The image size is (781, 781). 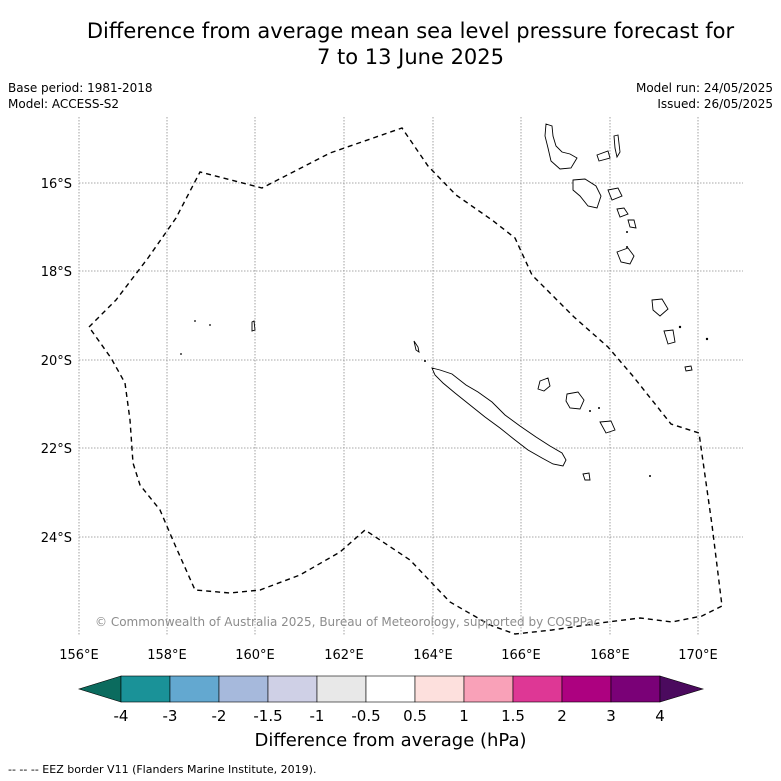 I want to click on colorbar-tick-label: -4, so click(x=121, y=716).